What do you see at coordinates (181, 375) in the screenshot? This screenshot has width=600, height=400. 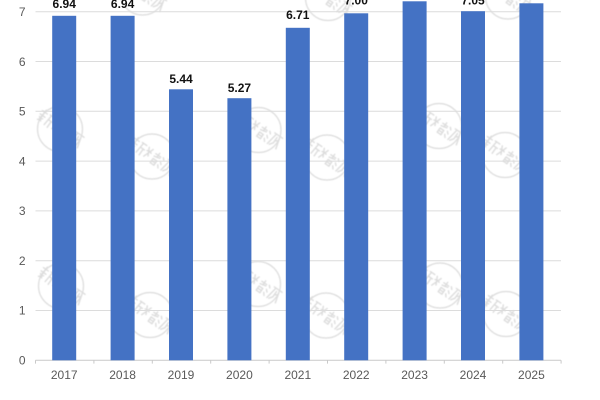 I see `svg-text: 2019` at bounding box center [181, 375].